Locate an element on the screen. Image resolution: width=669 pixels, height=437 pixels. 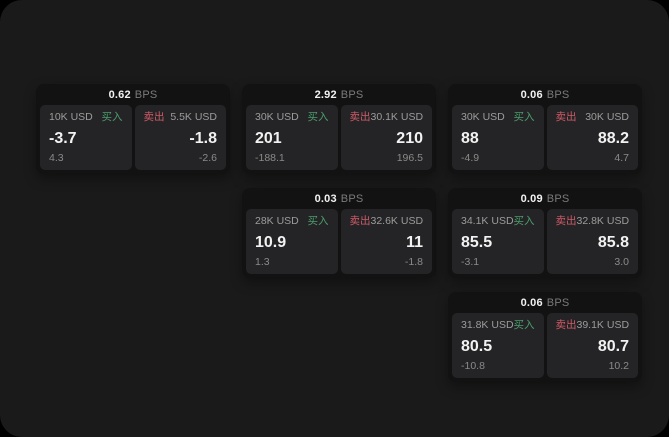
sell-panel: 卖出 5.5K USD -1.8 -2.6 is located at coordinates (180, 137).